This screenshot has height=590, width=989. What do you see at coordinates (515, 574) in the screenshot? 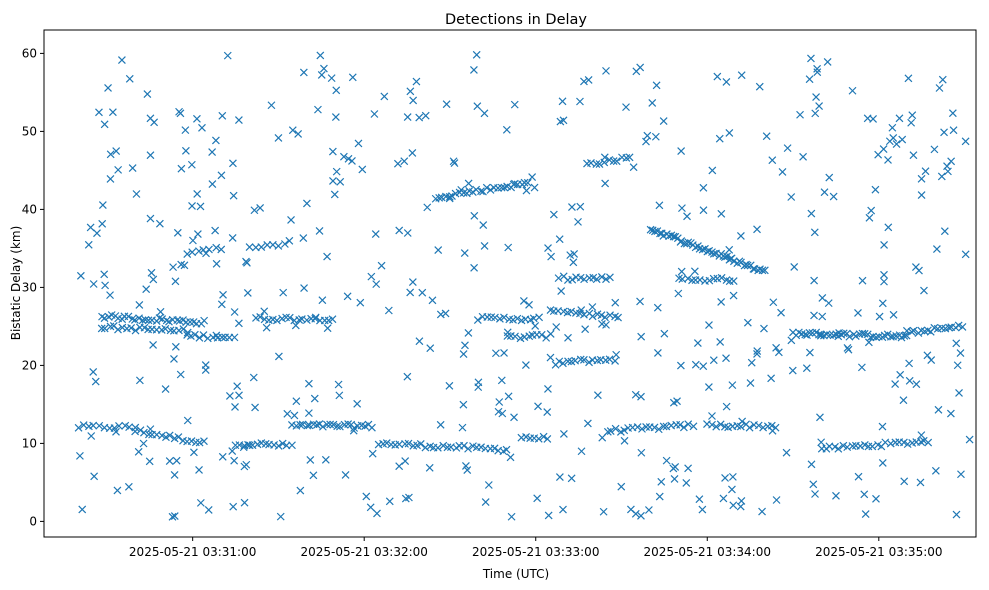
I see `x-axis-label: Time (UTC)` at bounding box center [515, 574].